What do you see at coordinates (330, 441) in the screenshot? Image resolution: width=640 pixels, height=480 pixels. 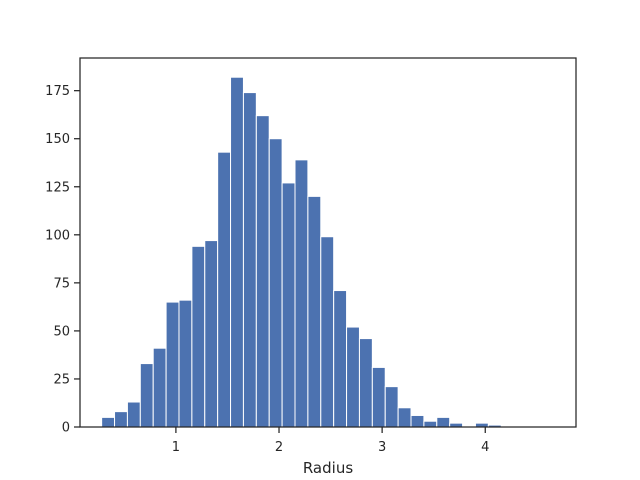 I see `x-axis-ticks: 1 2 3 4` at bounding box center [330, 441].